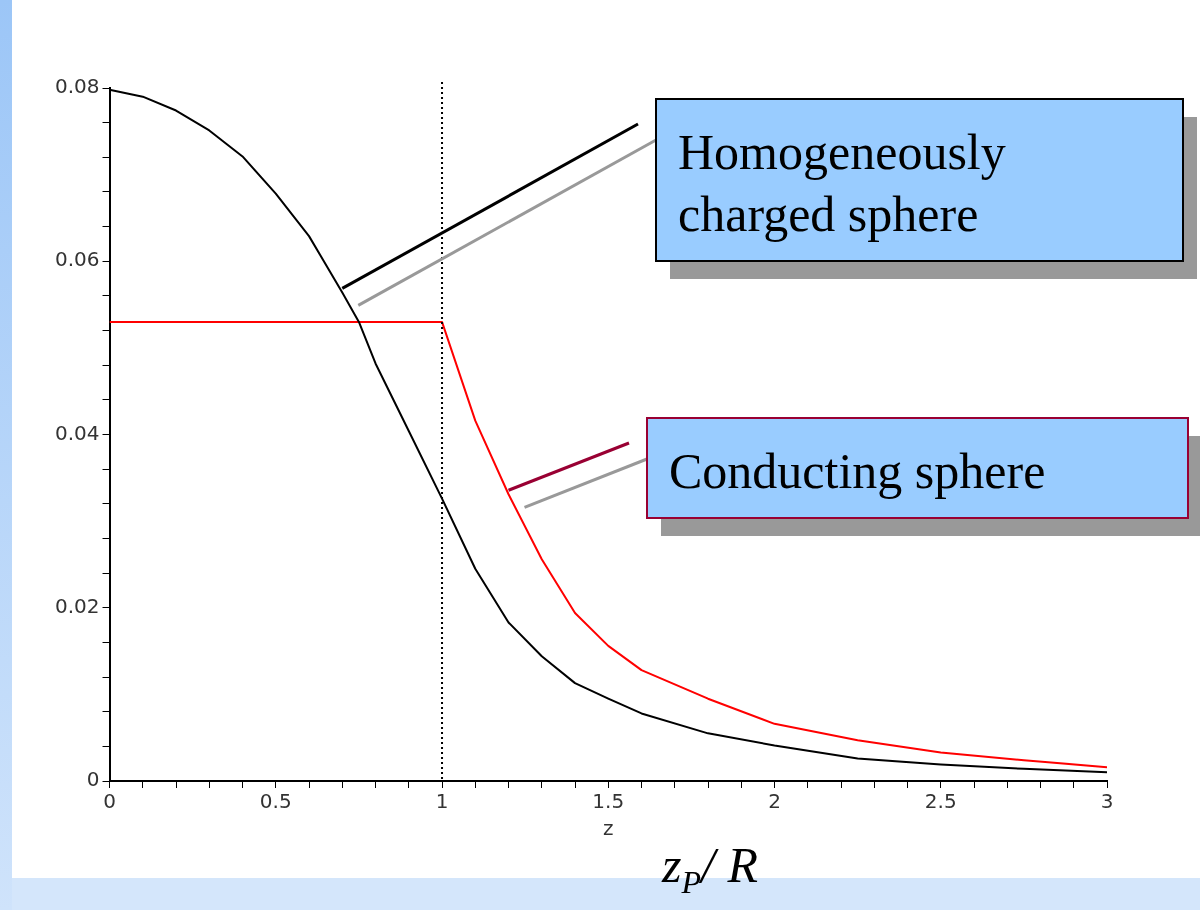  Describe the element at coordinates (940, 801) in the screenshot. I see `x-tick-label: 2.5` at that location.